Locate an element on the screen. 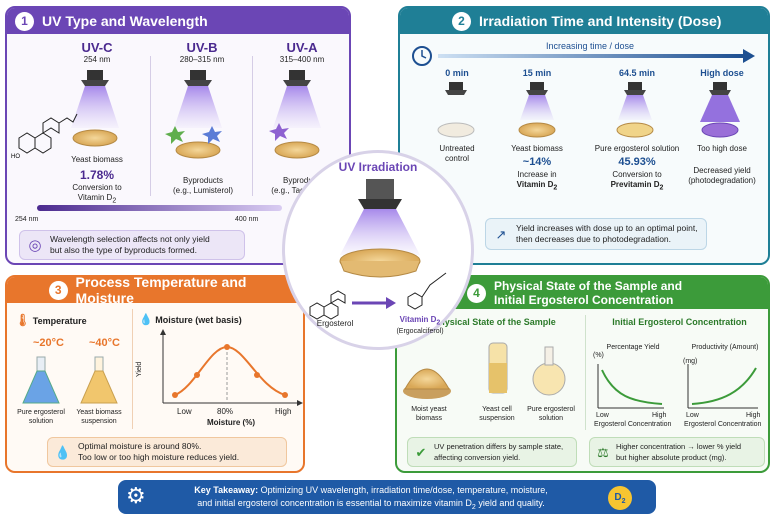  sample-3-line2: solution is located at coordinates (551, 418).